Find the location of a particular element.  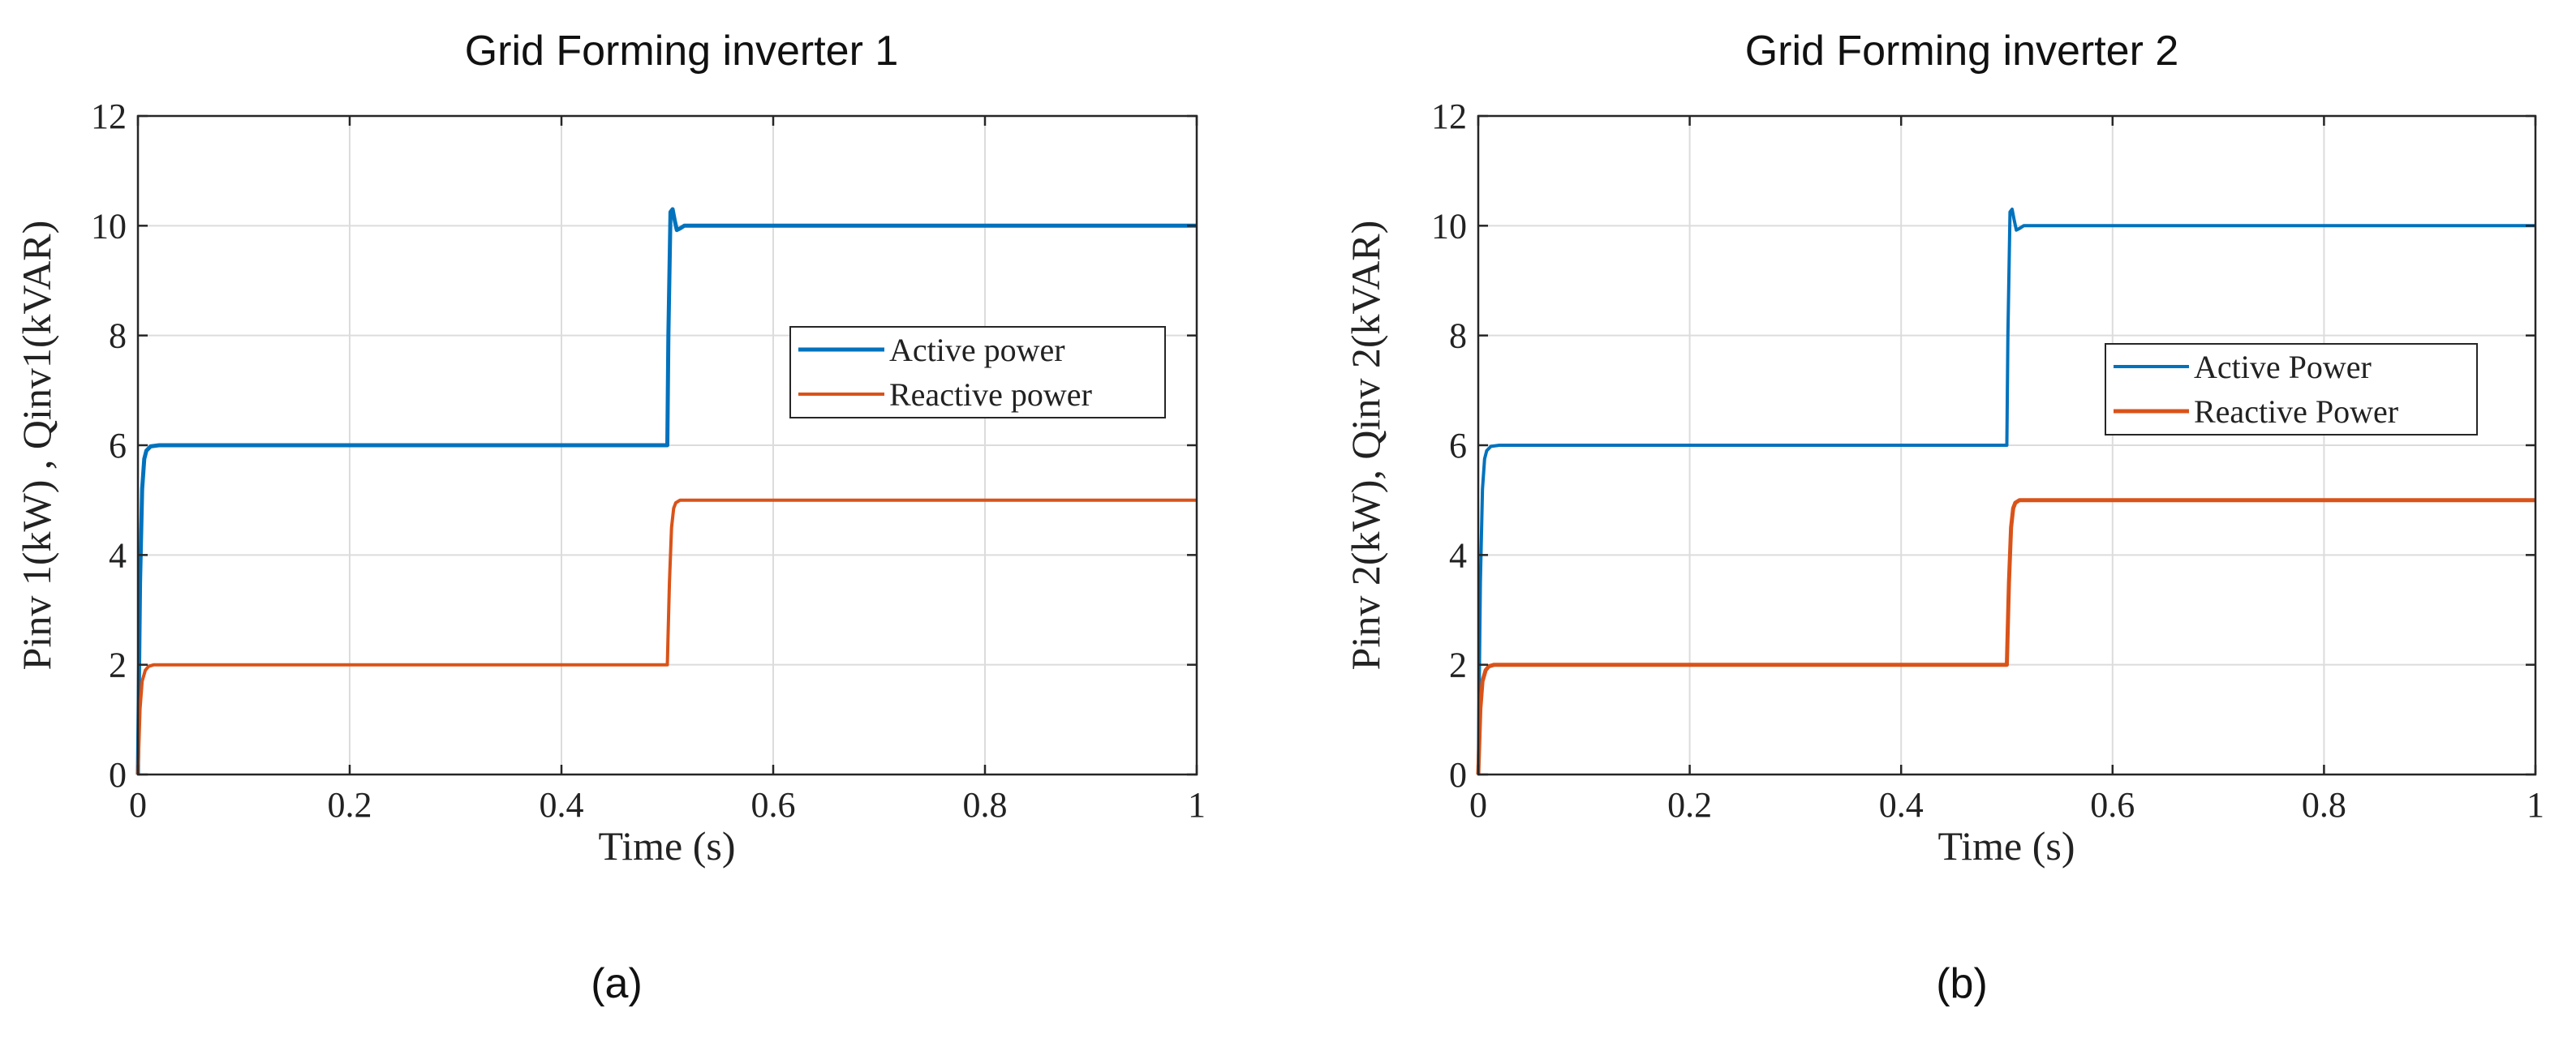

legend-label-active: Active power is located at coordinates (977, 350).